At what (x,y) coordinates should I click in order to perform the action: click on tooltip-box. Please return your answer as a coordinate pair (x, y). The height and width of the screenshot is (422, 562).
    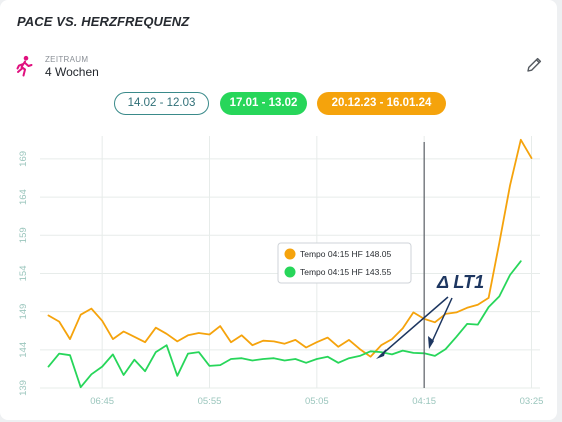
    Looking at the image, I should click on (344, 263).